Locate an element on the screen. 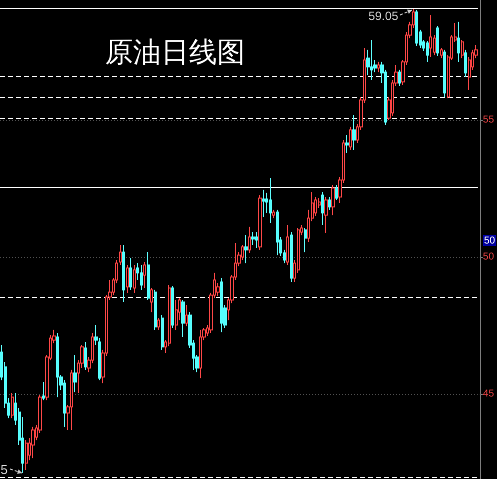  y-tick-label: 50 is located at coordinates (488, 257).